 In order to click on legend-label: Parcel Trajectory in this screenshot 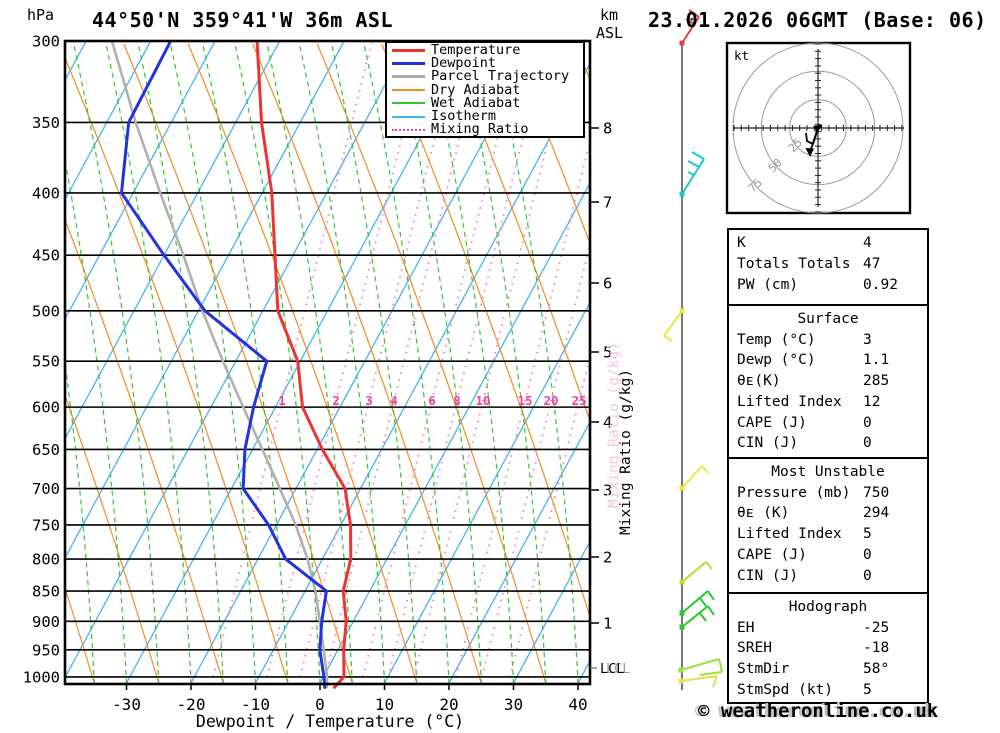, I will do `click(500, 76)`.